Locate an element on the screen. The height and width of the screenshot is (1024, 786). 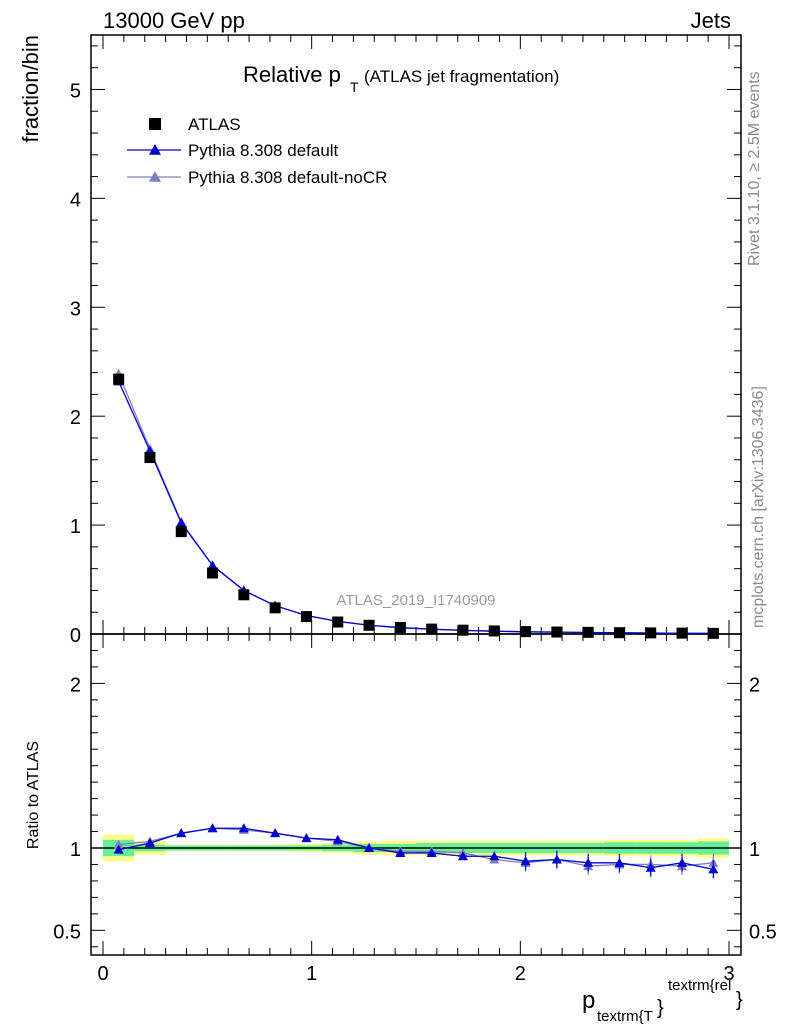
y-tick-label: 1 is located at coordinates (75, 527).